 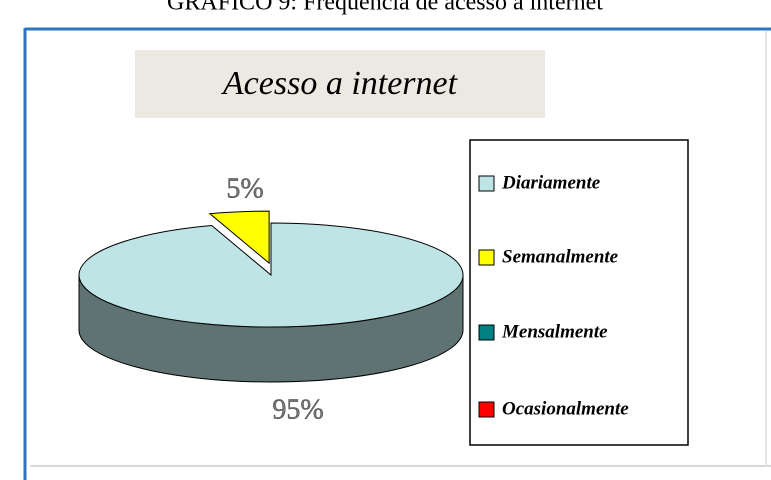 I want to click on chart-title: Acesso a internet, so click(x=340, y=83).